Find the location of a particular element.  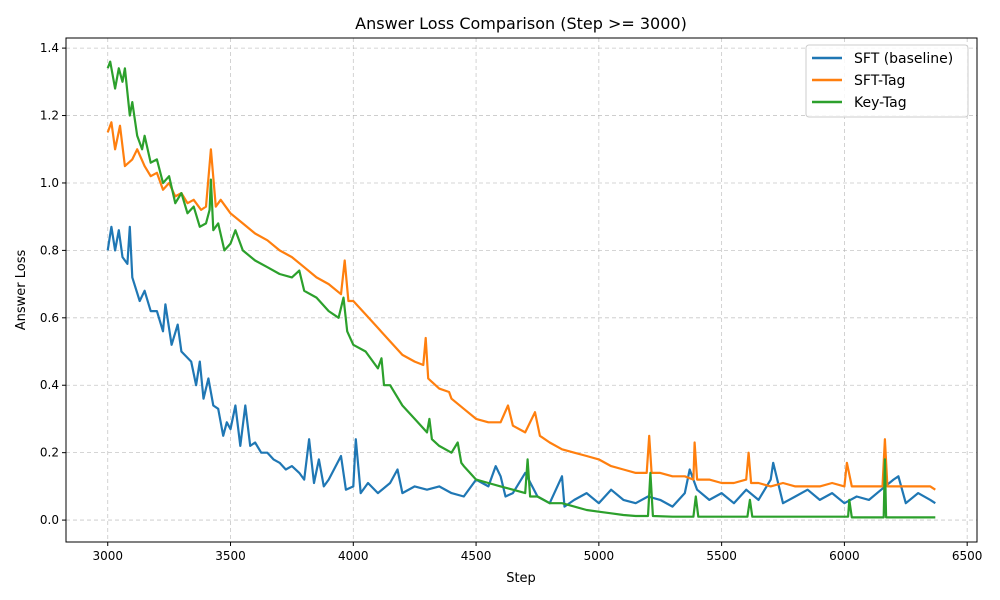

chart-title: Answer Loss Comparison (Step >= 3000) is located at coordinates (521, 23).